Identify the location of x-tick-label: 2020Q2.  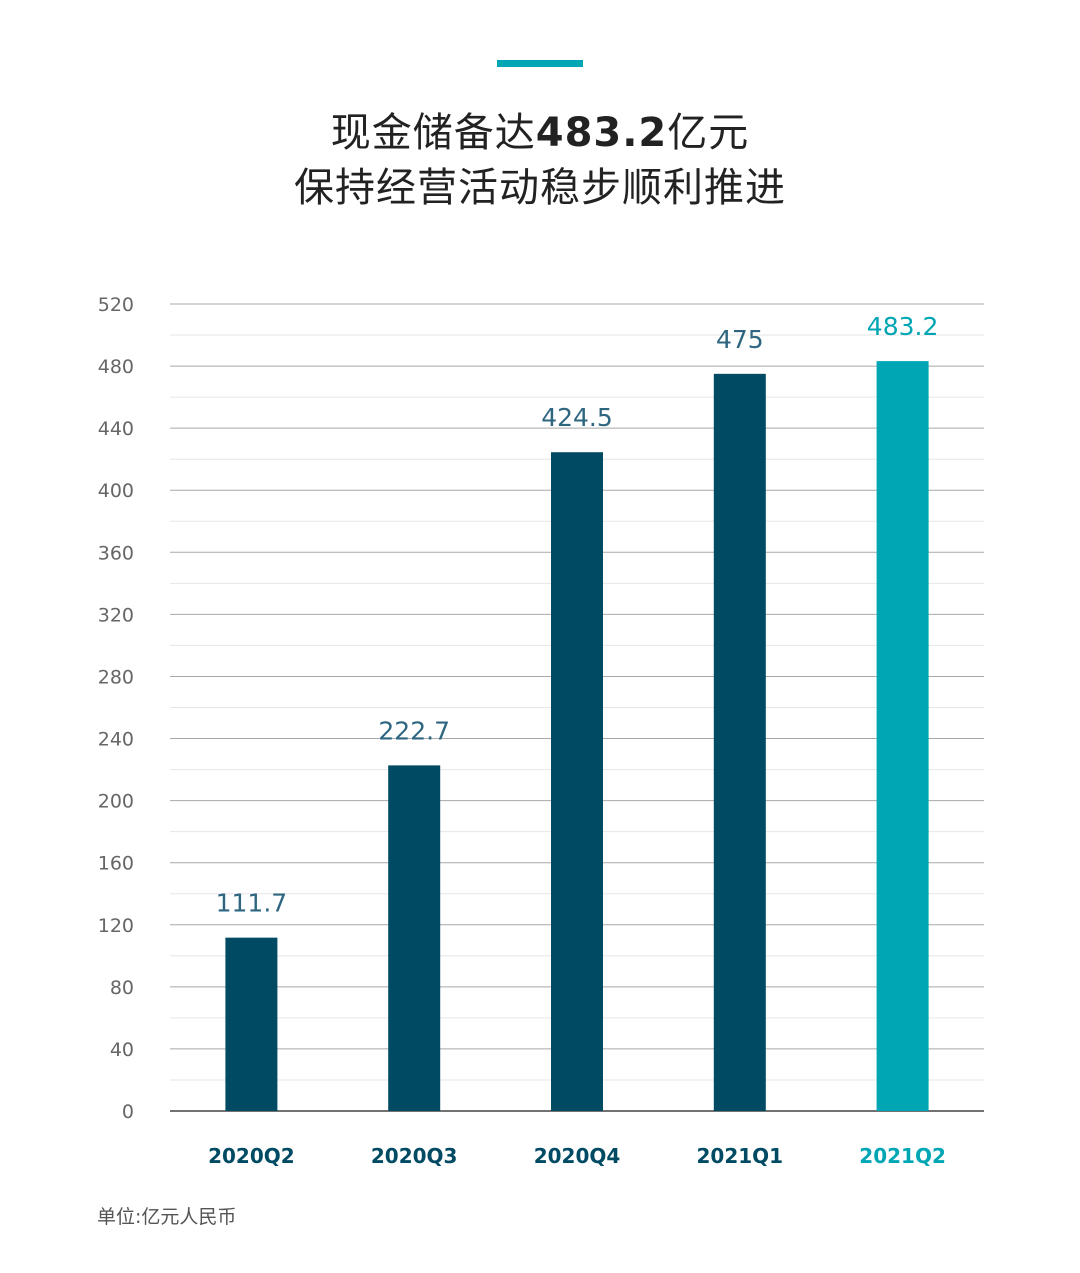
(251, 1156).